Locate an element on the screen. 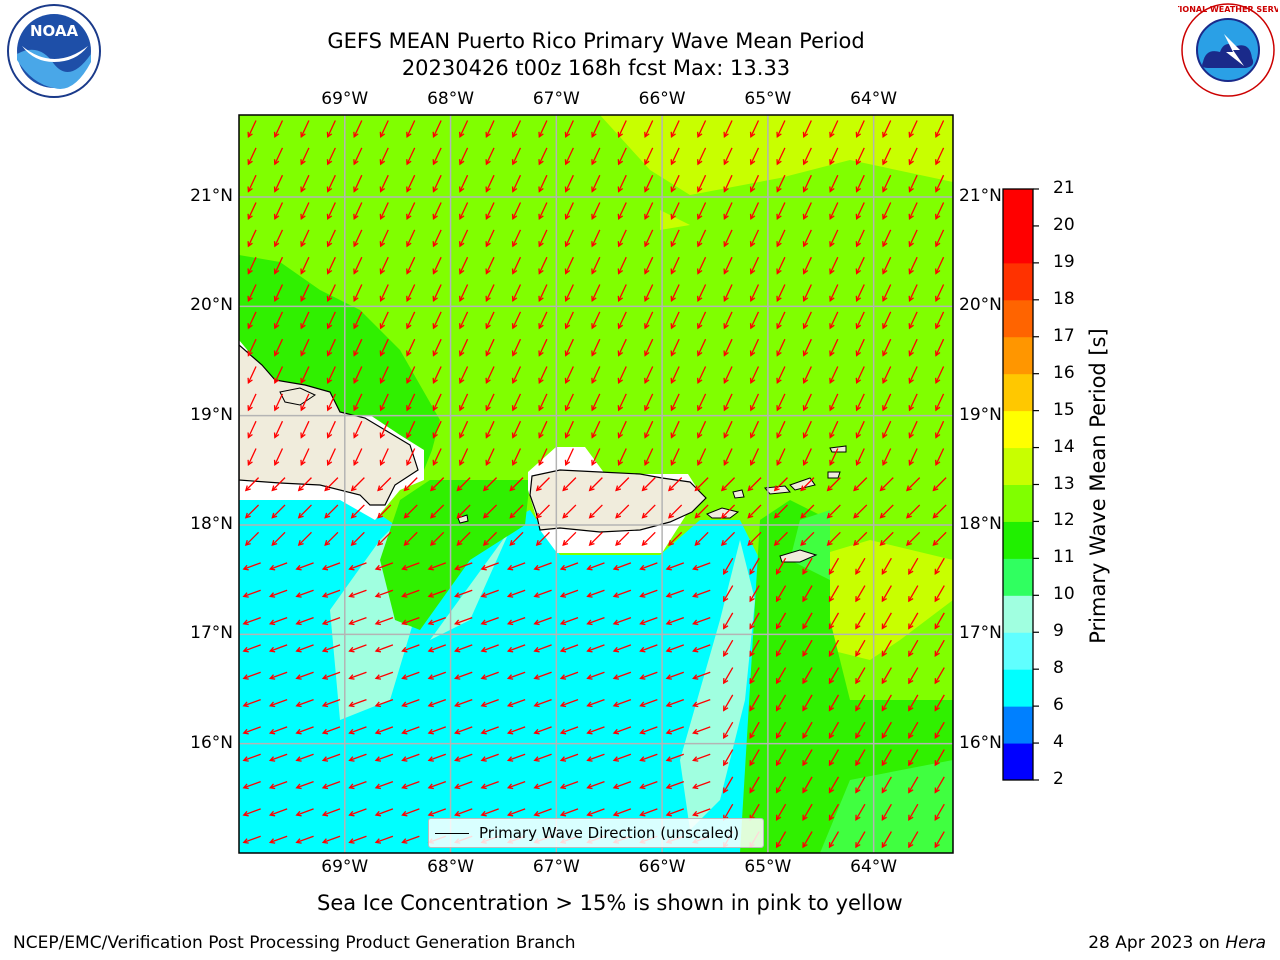 The height and width of the screenshot is (960, 1280). colorbar-tick-label: 2 is located at coordinates (1058, 779).